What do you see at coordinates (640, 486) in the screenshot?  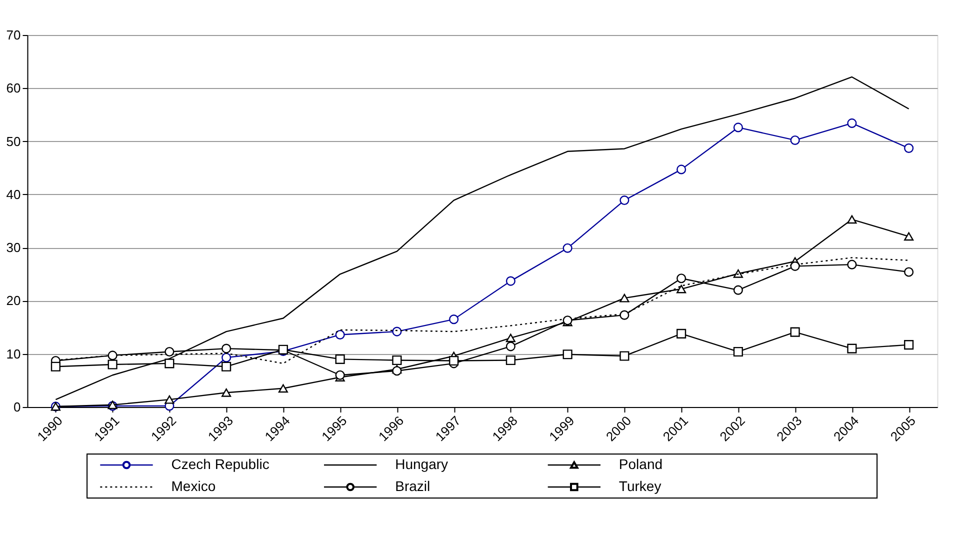 I see `legend-label: Turkey` at bounding box center [640, 486].